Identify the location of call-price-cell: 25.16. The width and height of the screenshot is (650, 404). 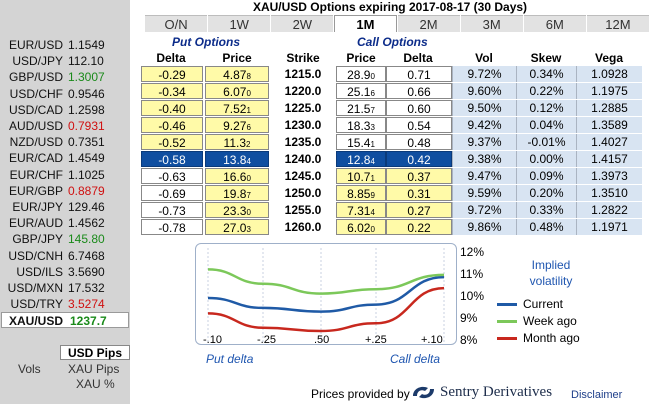
(361, 91).